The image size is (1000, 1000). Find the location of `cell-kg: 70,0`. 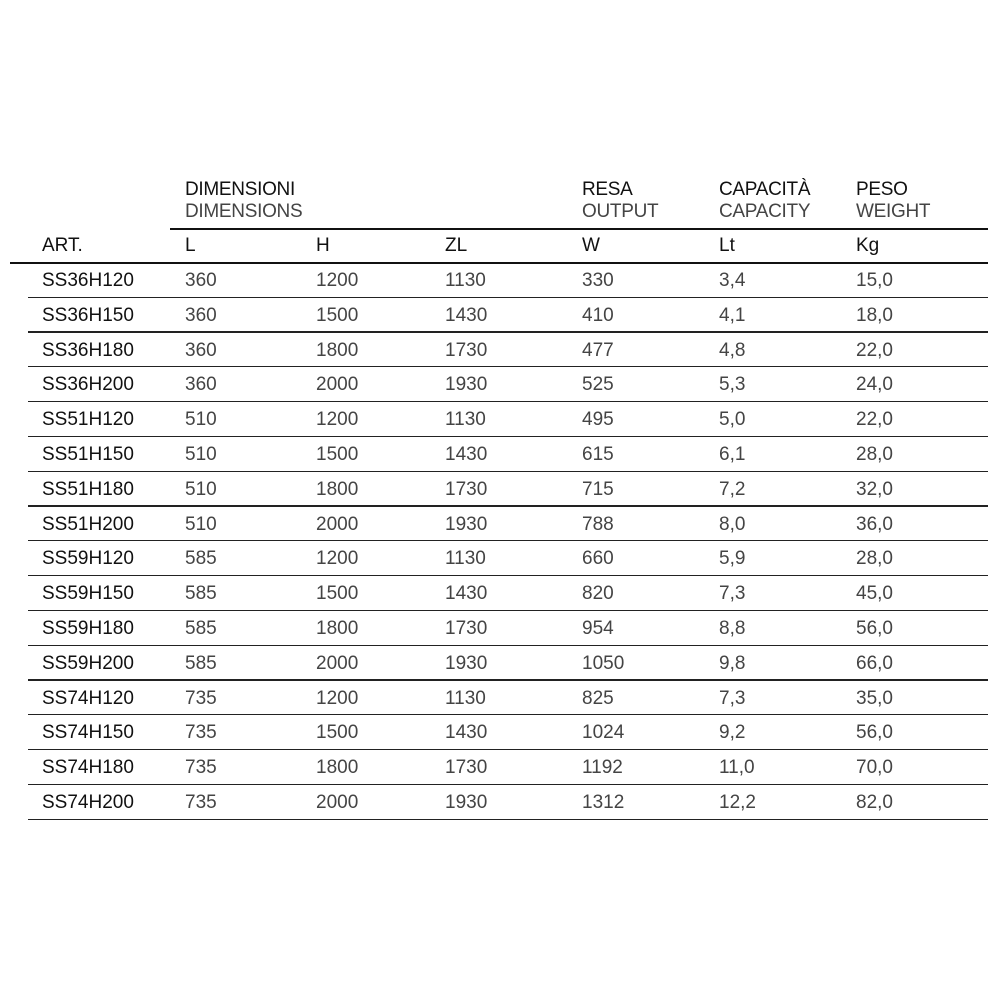

cell-kg: 70,0 is located at coordinates (874, 768).